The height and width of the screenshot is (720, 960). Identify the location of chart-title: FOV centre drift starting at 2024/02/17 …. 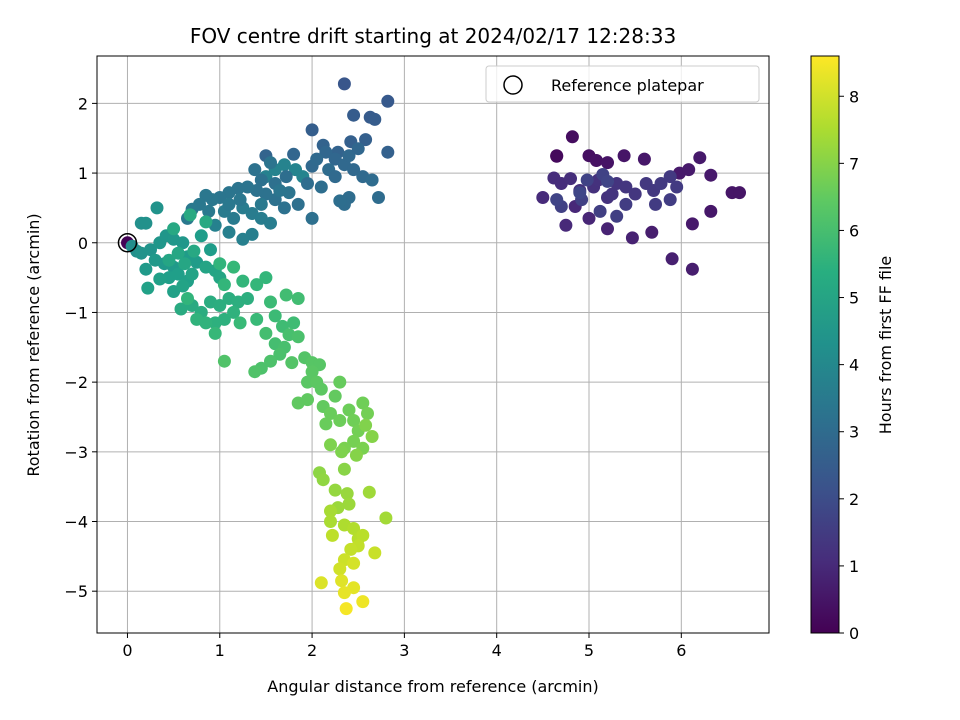
(433, 36).